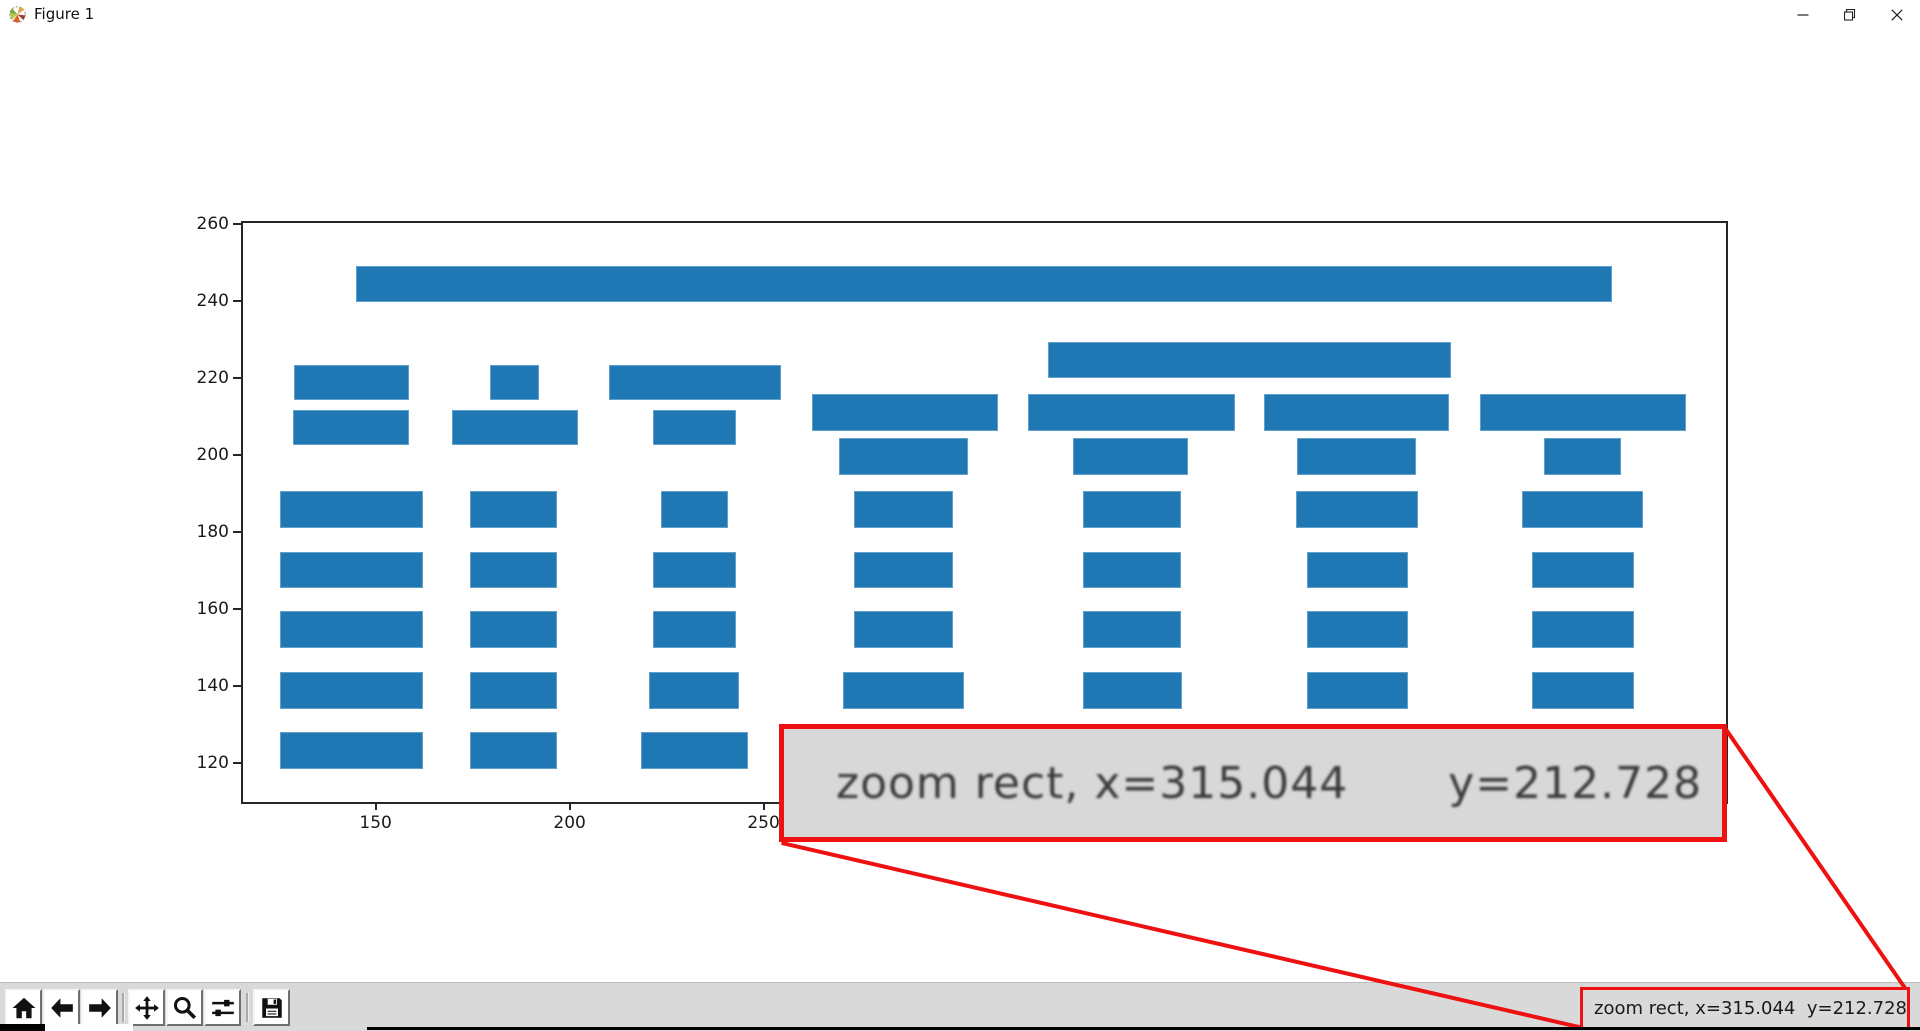  I want to click on arrow-right-icon, so click(99, 1007).